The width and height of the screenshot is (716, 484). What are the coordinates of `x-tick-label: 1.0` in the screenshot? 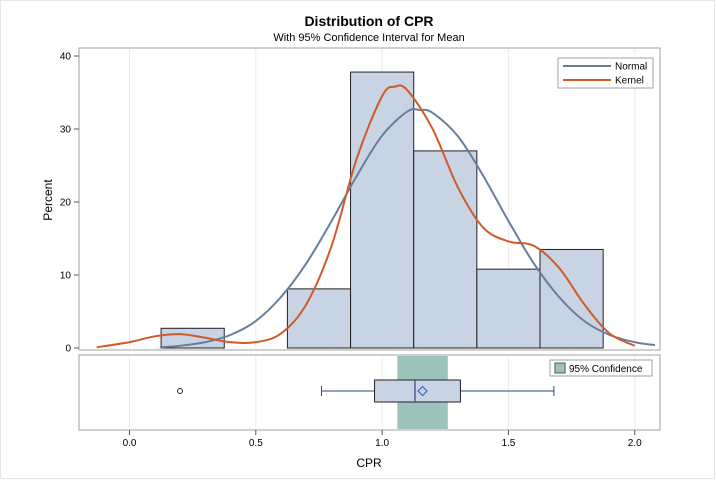 It's located at (382, 443).